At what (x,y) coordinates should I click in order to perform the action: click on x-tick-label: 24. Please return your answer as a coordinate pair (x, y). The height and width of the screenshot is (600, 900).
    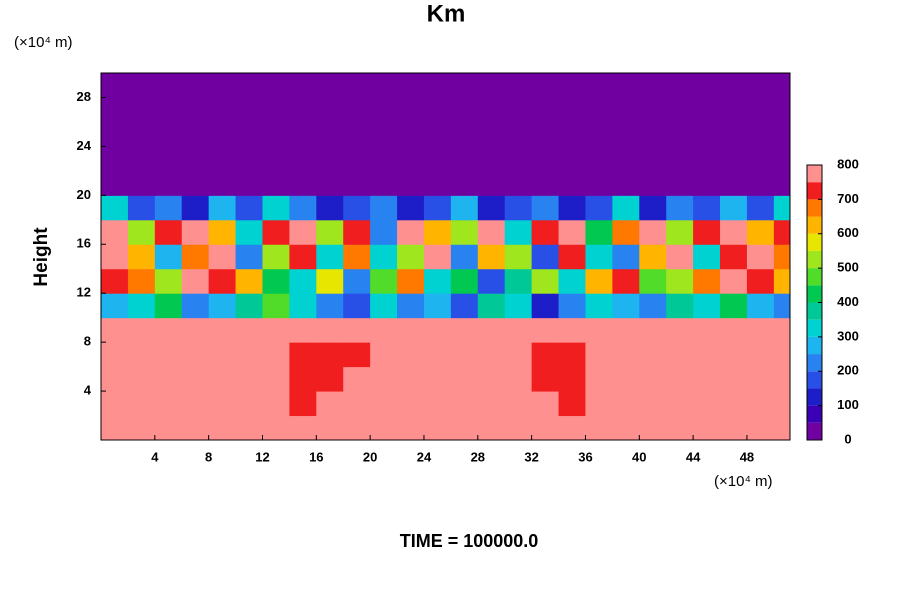
    Looking at the image, I should click on (424, 456).